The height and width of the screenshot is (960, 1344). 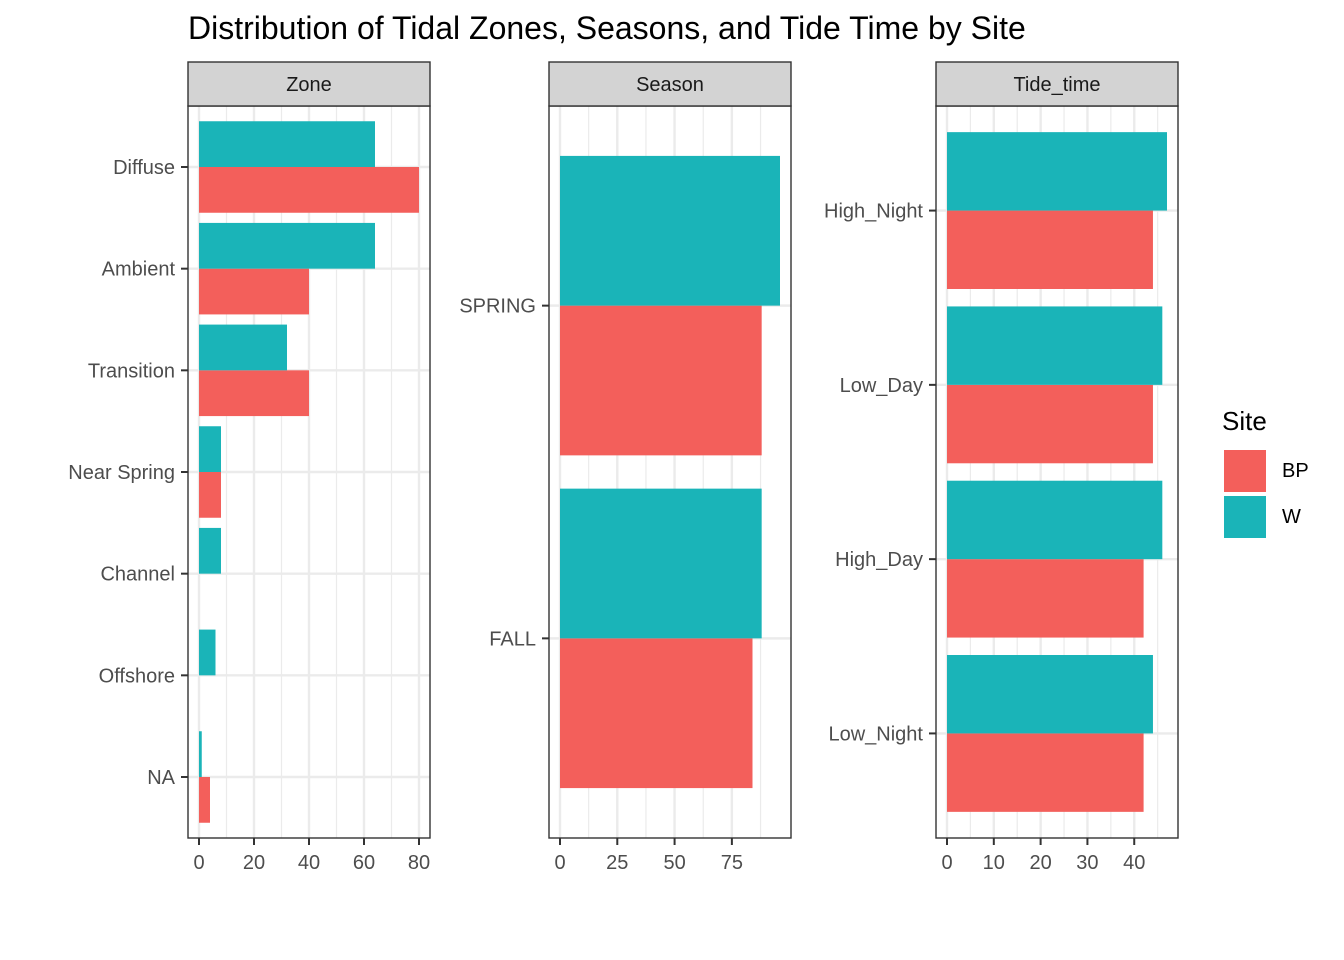 What do you see at coordinates (873, 212) in the screenshot?
I see `y-tick-label-high-night: High_Night` at bounding box center [873, 212].